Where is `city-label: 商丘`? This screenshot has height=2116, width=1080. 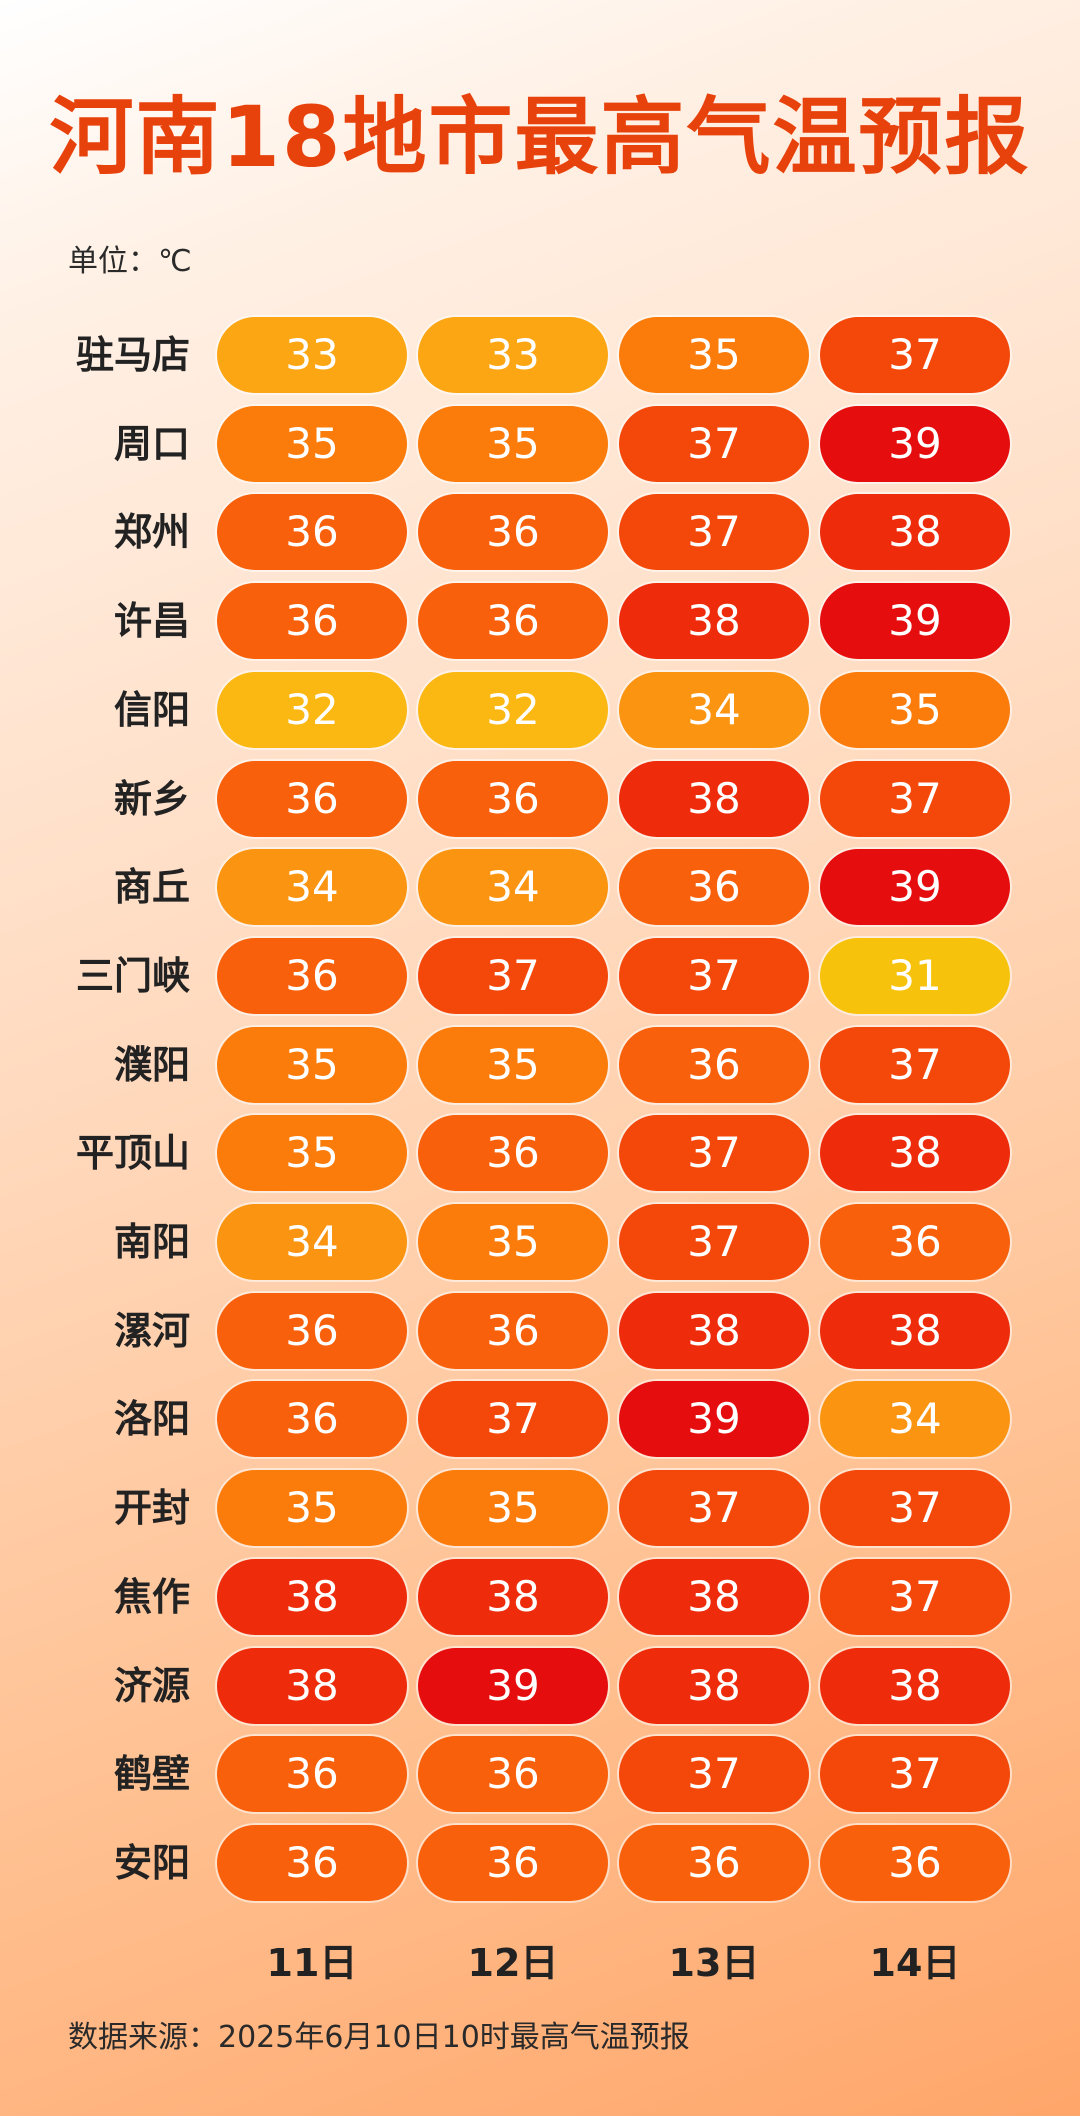
city-label: 商丘 is located at coordinates (151, 887).